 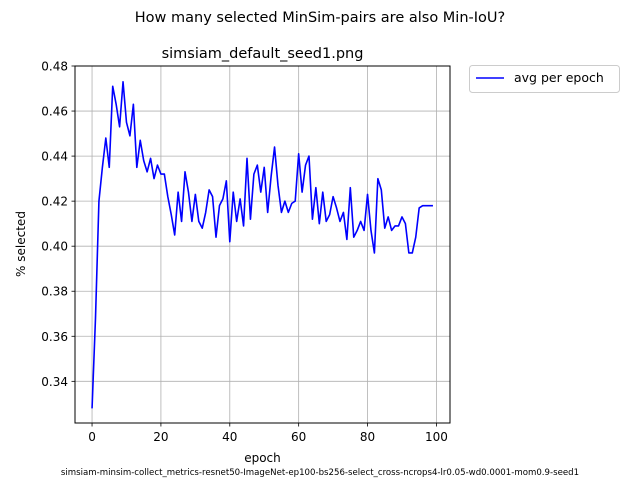 What do you see at coordinates (263, 54) in the screenshot?
I see `chart-title: simsiam_default_seed1.png` at bounding box center [263, 54].